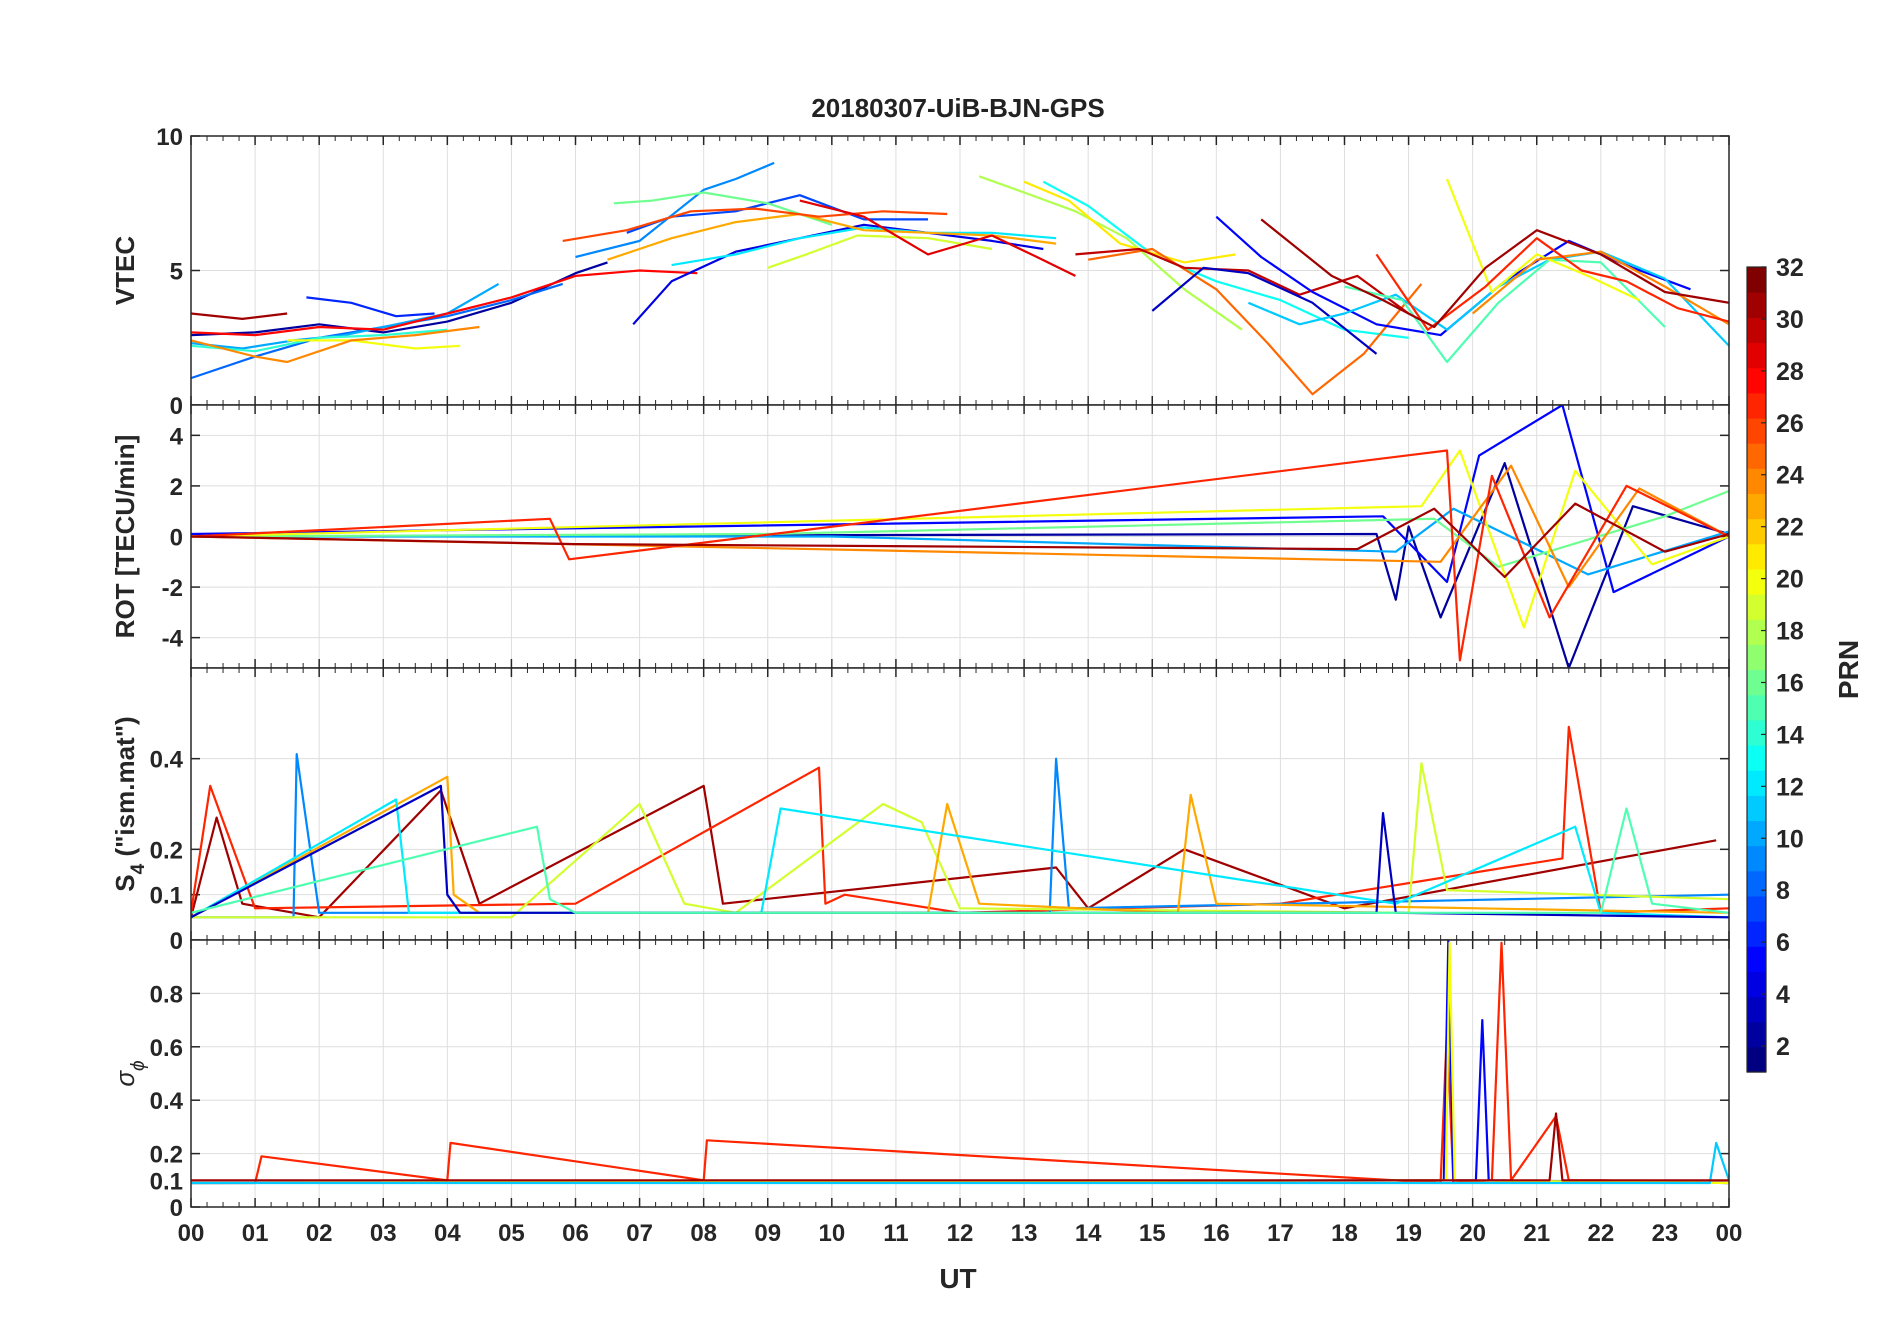  Describe the element at coordinates (575, 1233) in the screenshot. I see `x-tick-label: 06` at that location.